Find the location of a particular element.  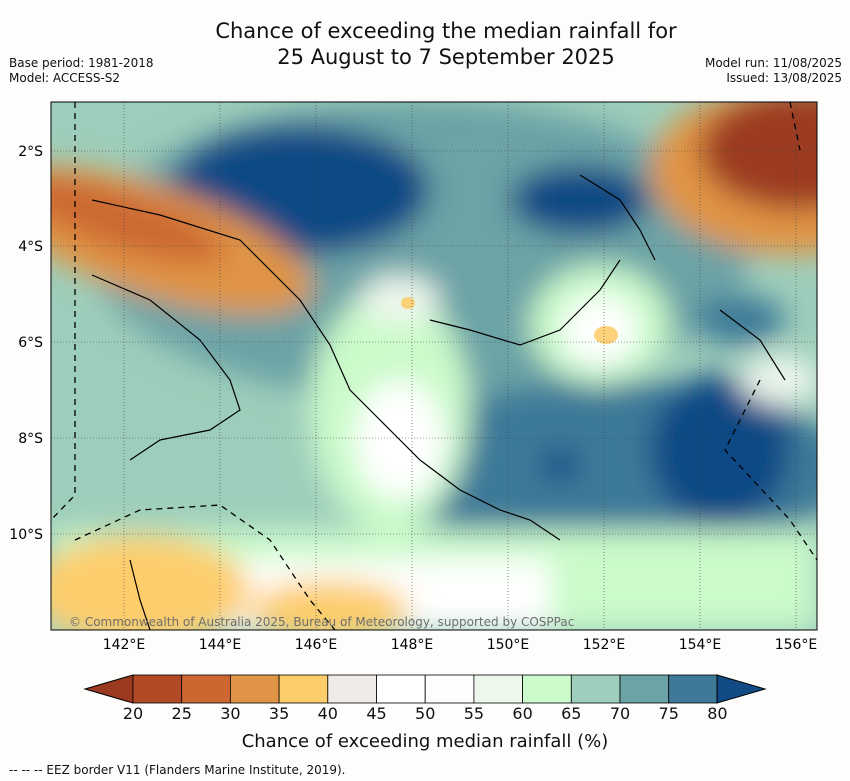

longitude-tick-label: 144°E is located at coordinates (220, 645).